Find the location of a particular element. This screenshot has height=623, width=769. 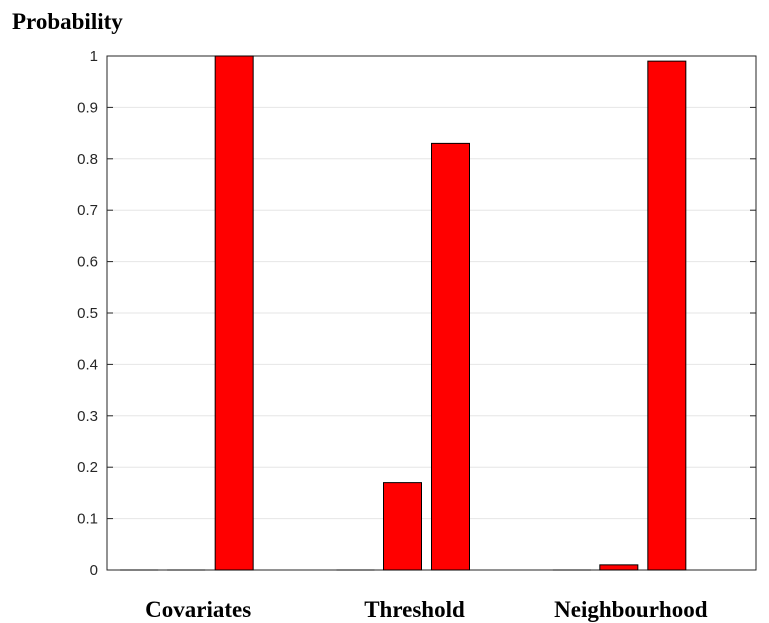

y-tick-label: 0 is located at coordinates (94, 570).